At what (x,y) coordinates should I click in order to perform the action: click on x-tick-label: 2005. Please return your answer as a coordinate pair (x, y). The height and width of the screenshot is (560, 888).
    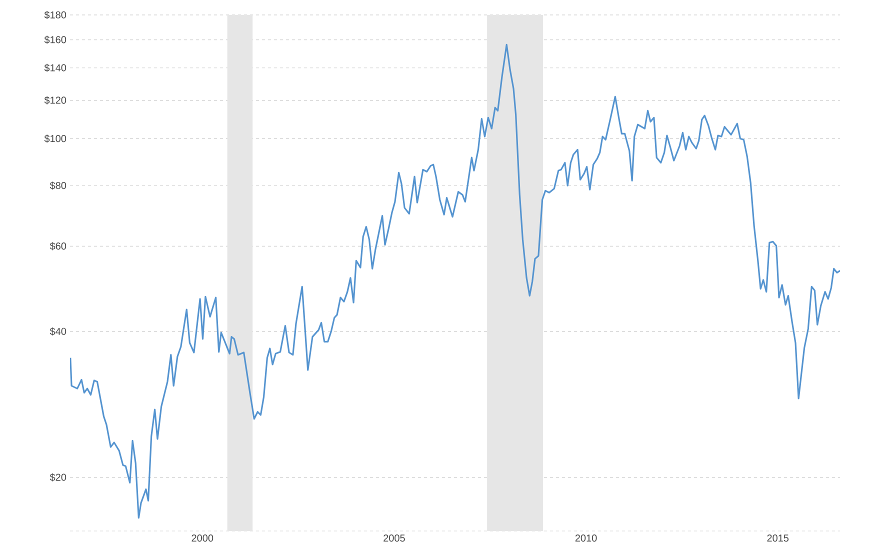
    Looking at the image, I should click on (394, 538).